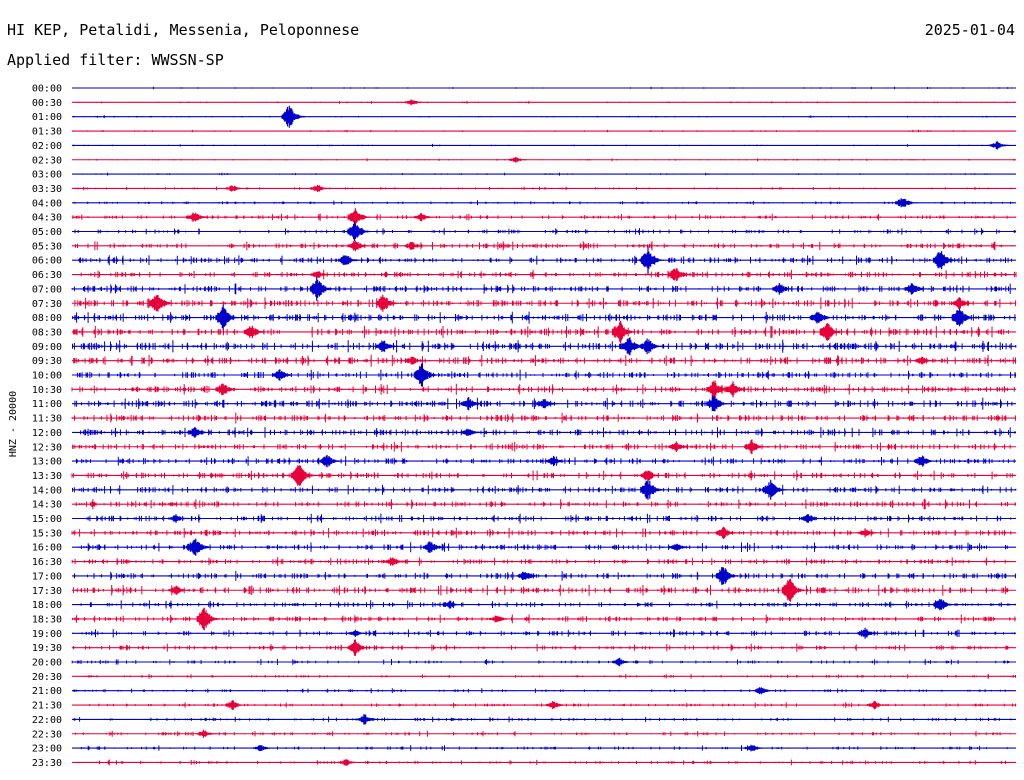 The image size is (1024, 780). Describe the element at coordinates (47, 462) in the screenshot. I see `row-label: 13:00` at that location.